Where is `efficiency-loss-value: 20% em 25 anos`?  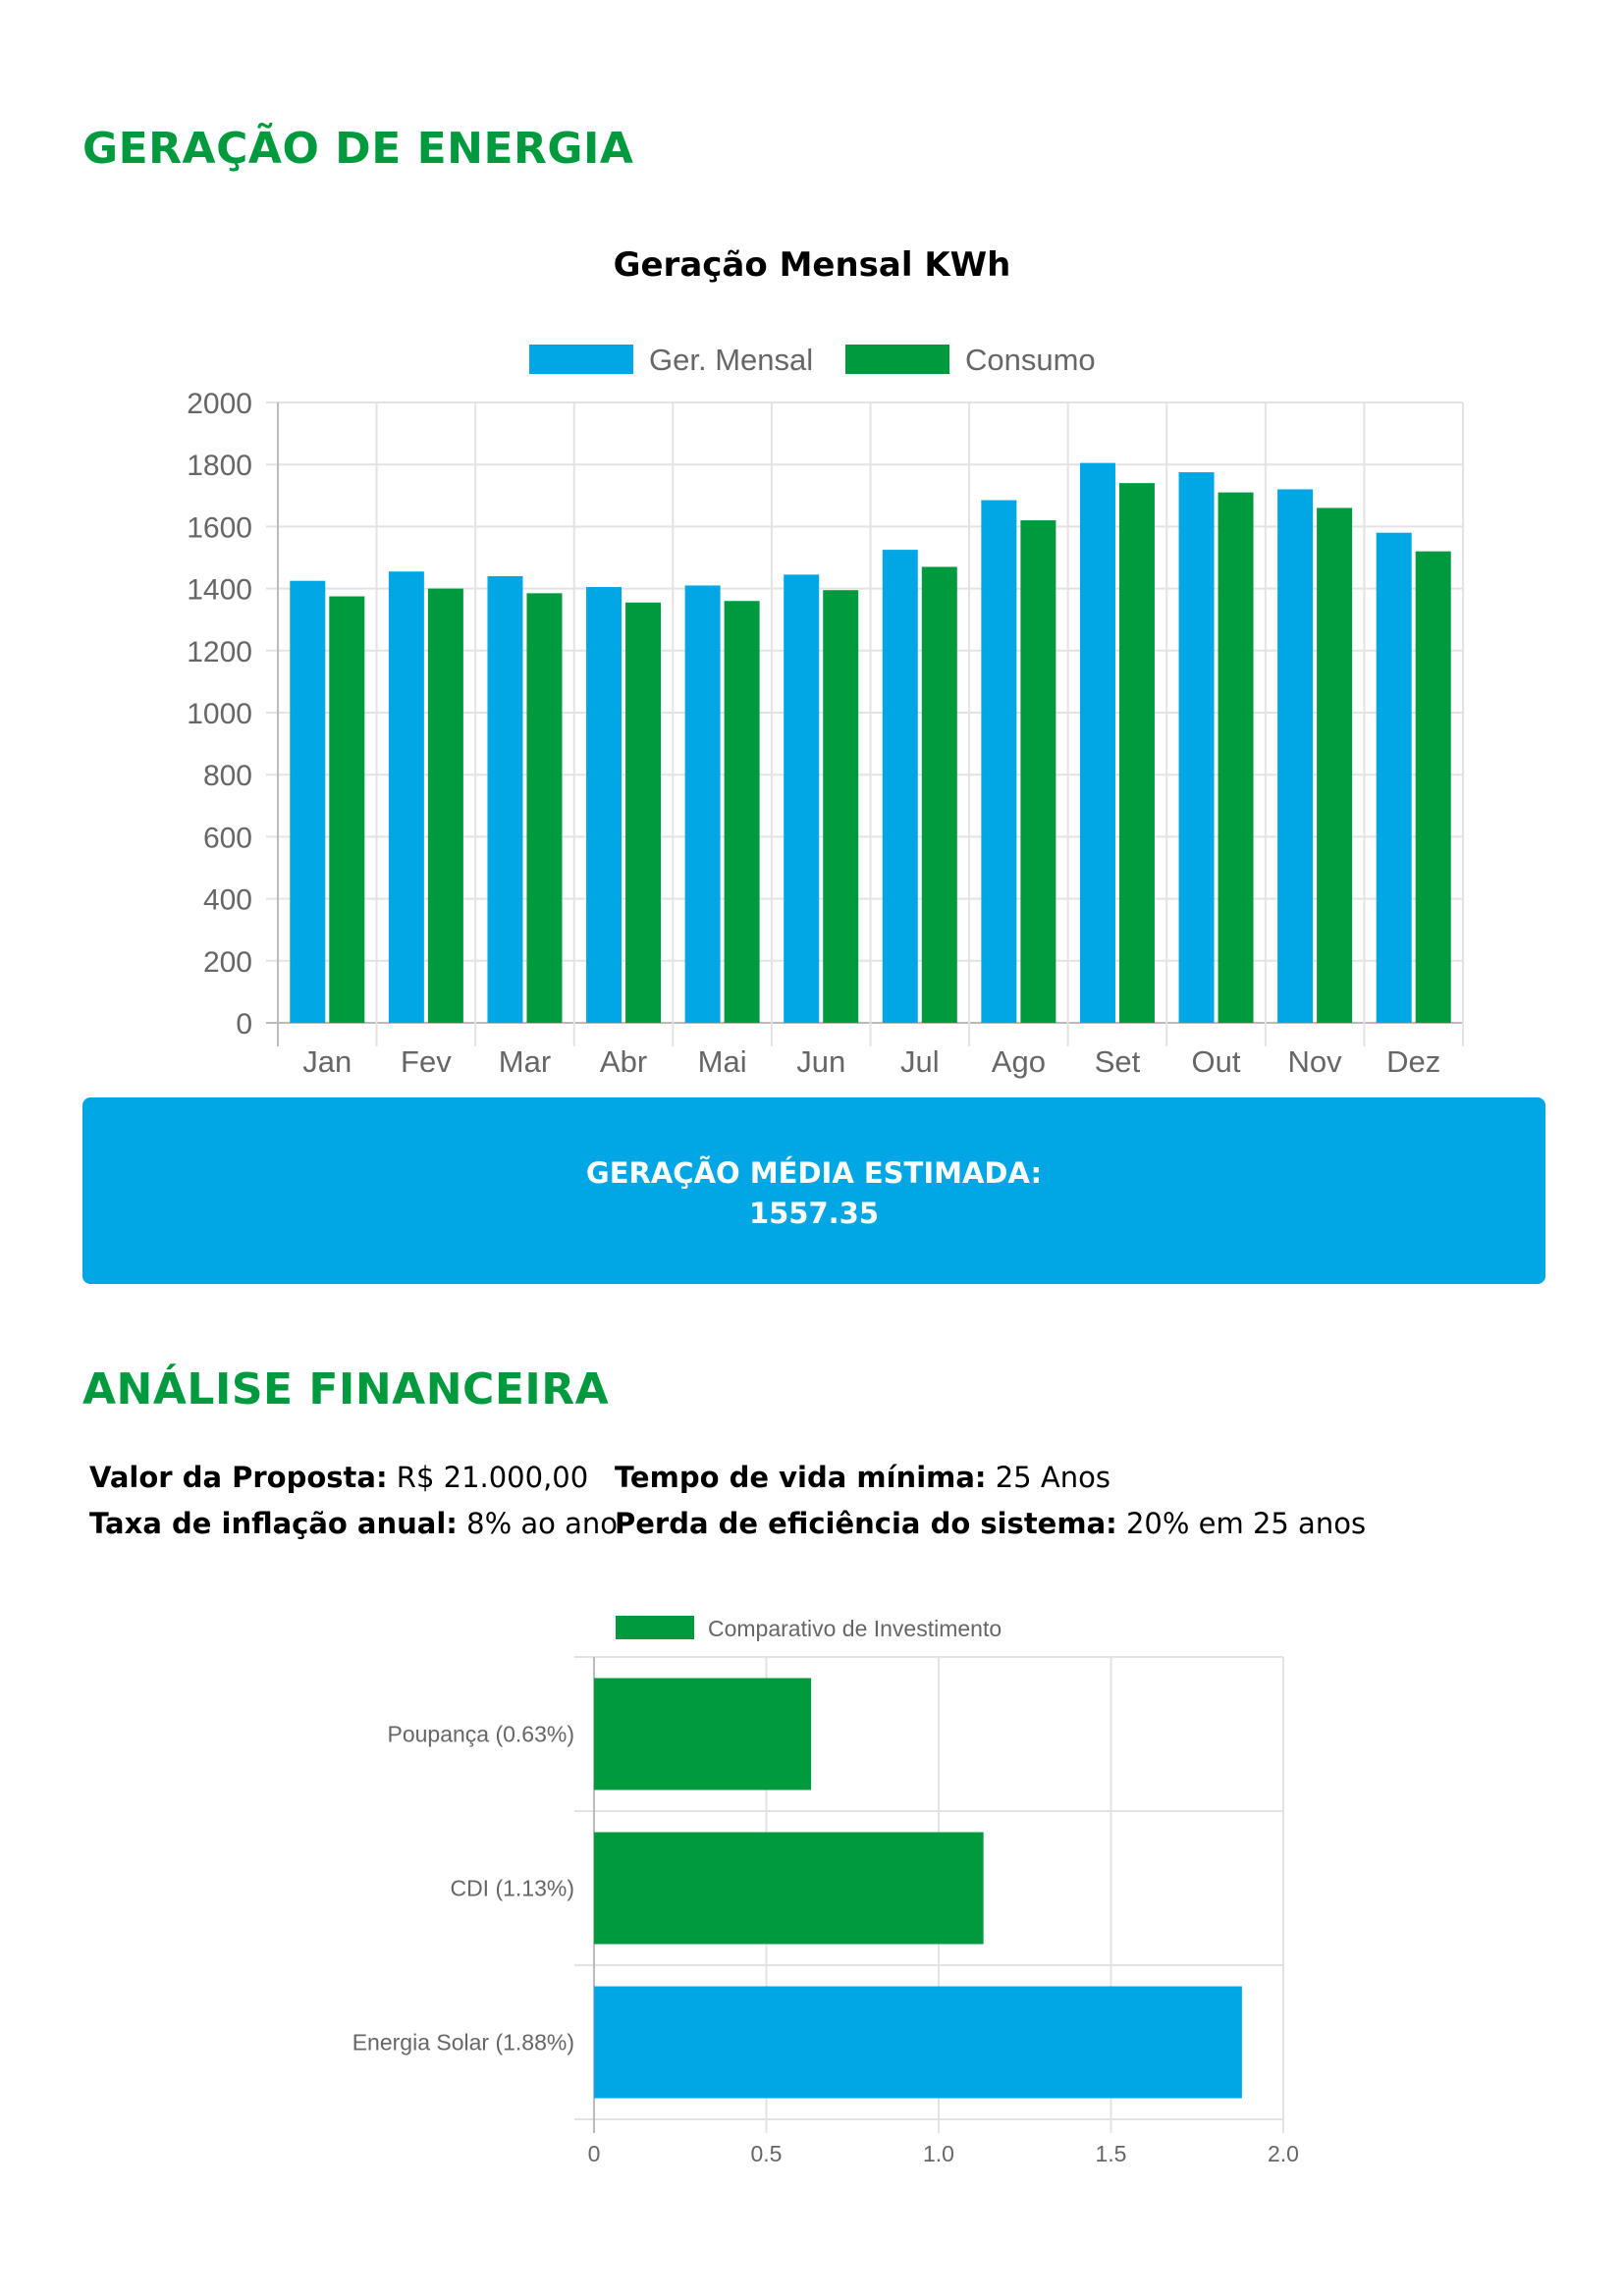
efficiency-loss-value: 20% em 25 anos is located at coordinates (1246, 1523).